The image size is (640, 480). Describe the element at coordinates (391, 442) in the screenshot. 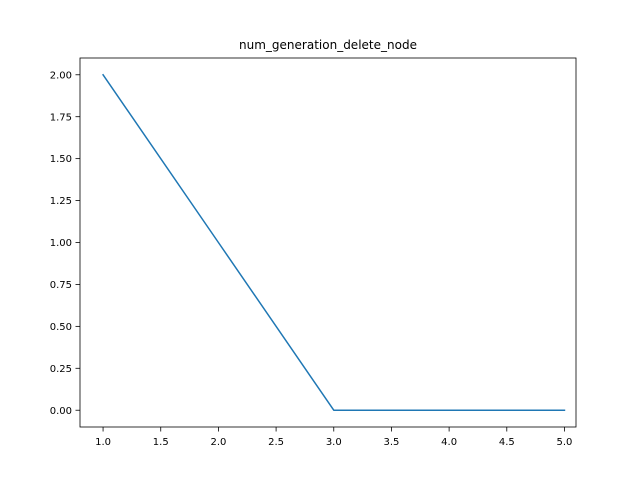

I see `x-tick-label-5: 3.5` at that location.